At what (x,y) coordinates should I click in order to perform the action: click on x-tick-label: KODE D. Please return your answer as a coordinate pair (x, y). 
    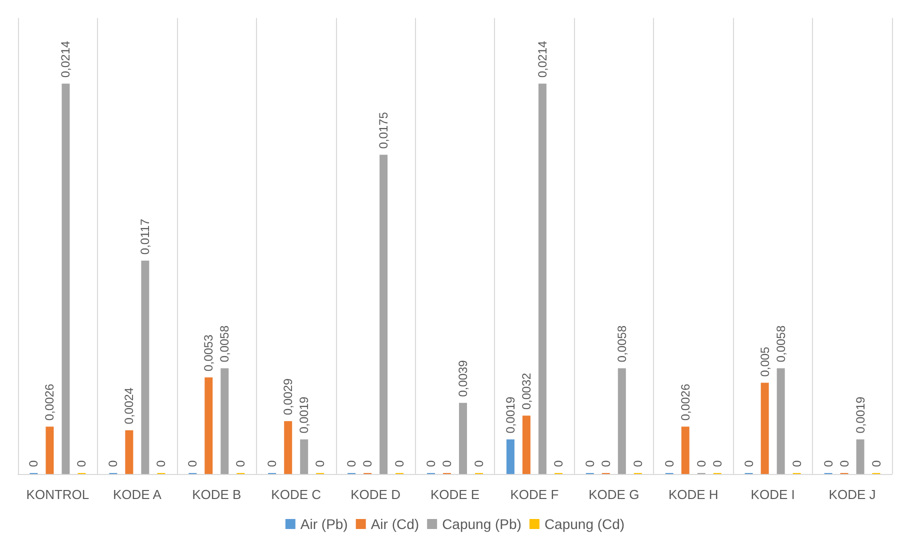
    Looking at the image, I should click on (375, 494).